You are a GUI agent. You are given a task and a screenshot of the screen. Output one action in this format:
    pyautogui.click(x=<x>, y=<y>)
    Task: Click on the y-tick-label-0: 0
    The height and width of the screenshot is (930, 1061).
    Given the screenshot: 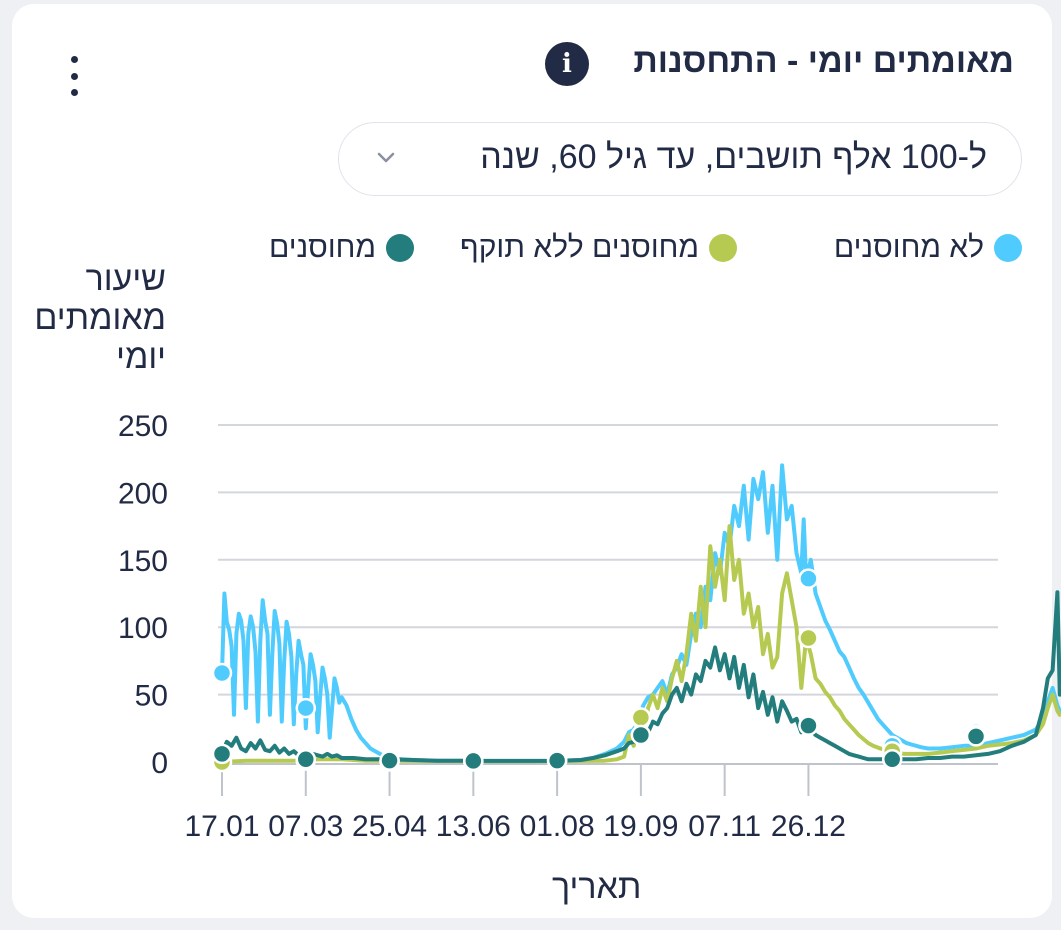 What is the action you would take?
    pyautogui.click(x=159, y=763)
    